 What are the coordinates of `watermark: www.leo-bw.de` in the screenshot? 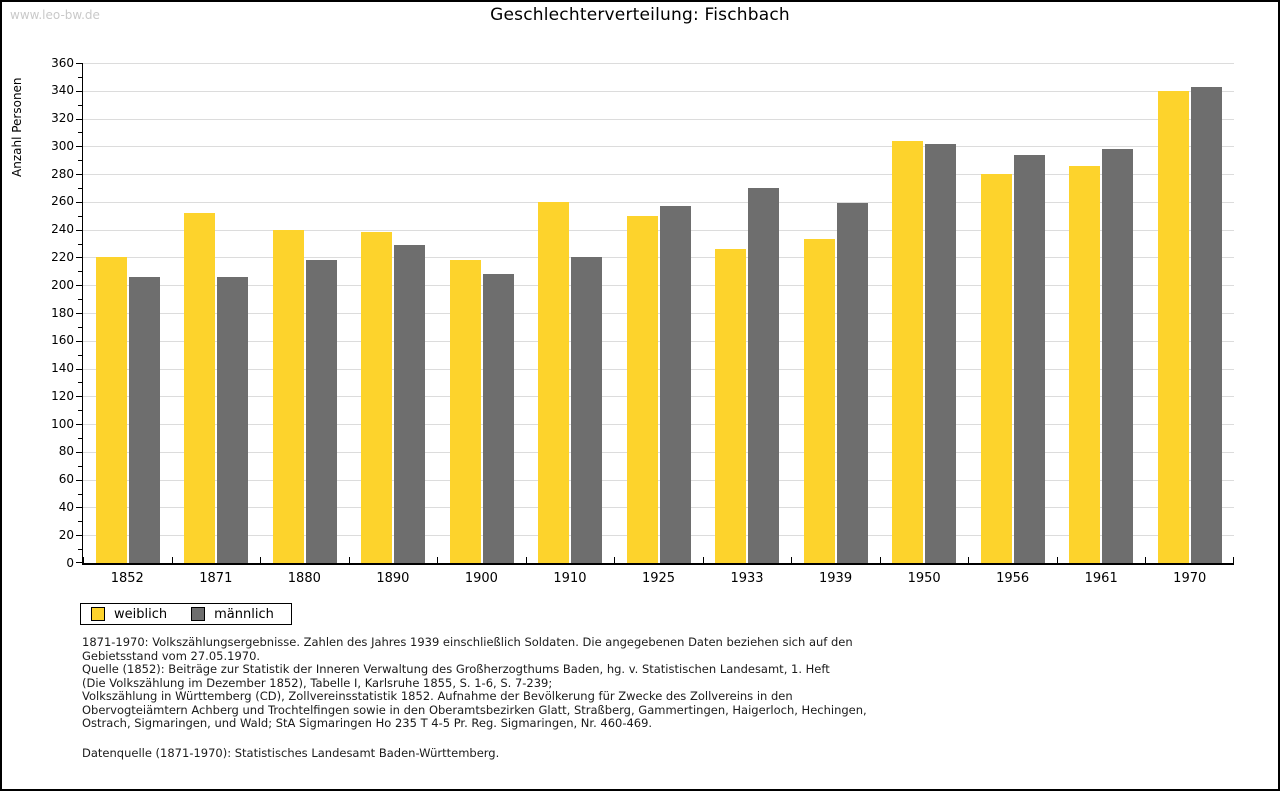 It's located at (55, 15).